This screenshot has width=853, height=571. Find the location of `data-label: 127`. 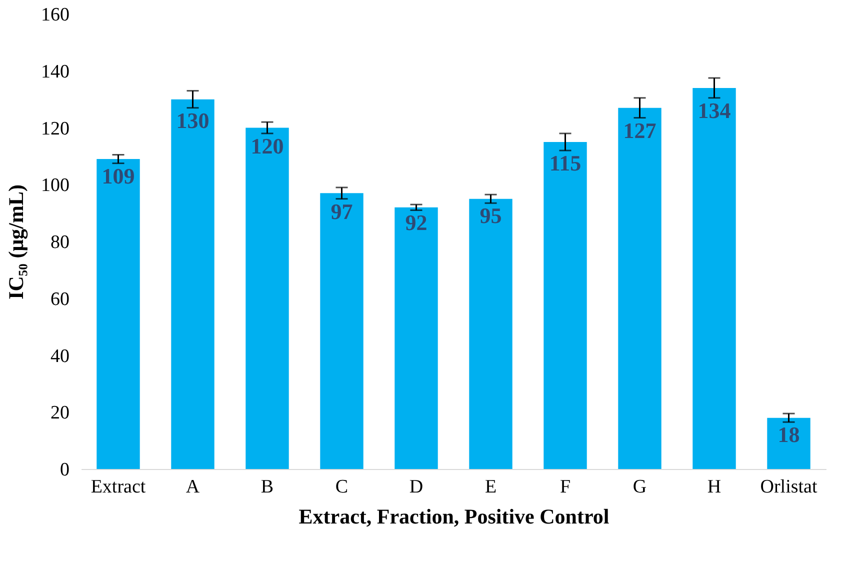

data-label: 127 is located at coordinates (639, 130).